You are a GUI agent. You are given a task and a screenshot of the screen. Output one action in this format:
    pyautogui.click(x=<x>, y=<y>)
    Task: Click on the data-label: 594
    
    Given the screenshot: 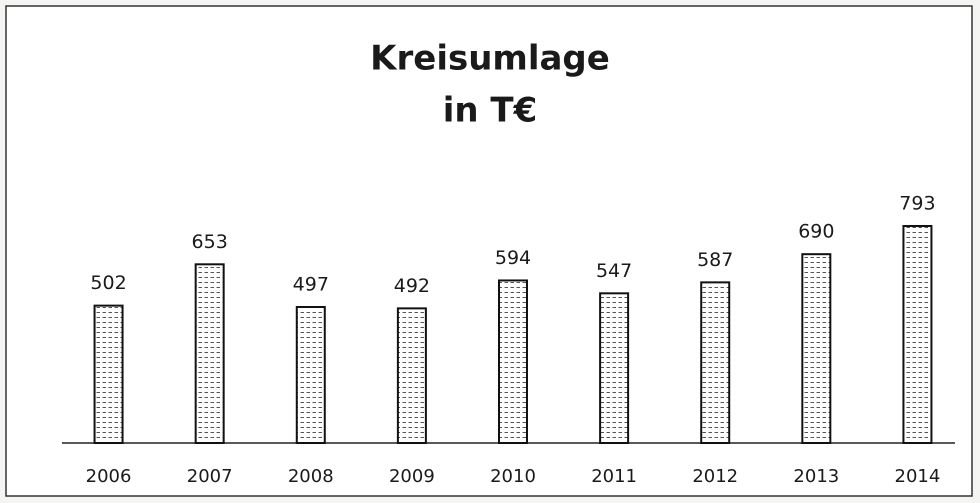 What is the action you would take?
    pyautogui.click(x=513, y=258)
    